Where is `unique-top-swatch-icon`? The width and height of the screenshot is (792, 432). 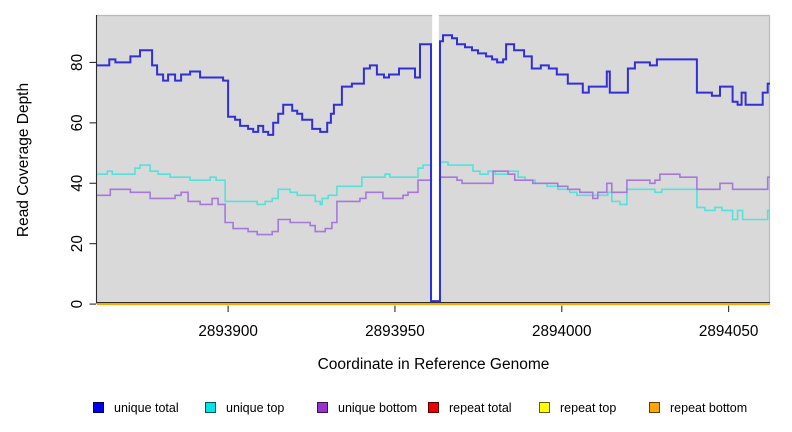
unique-top-swatch-icon is located at coordinates (210, 407).